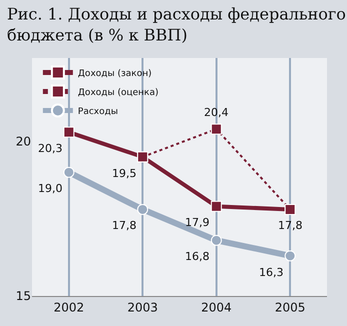  What do you see at coordinates (23, 141) in the screenshot?
I see `y-tick-label: 20` at bounding box center [23, 141].